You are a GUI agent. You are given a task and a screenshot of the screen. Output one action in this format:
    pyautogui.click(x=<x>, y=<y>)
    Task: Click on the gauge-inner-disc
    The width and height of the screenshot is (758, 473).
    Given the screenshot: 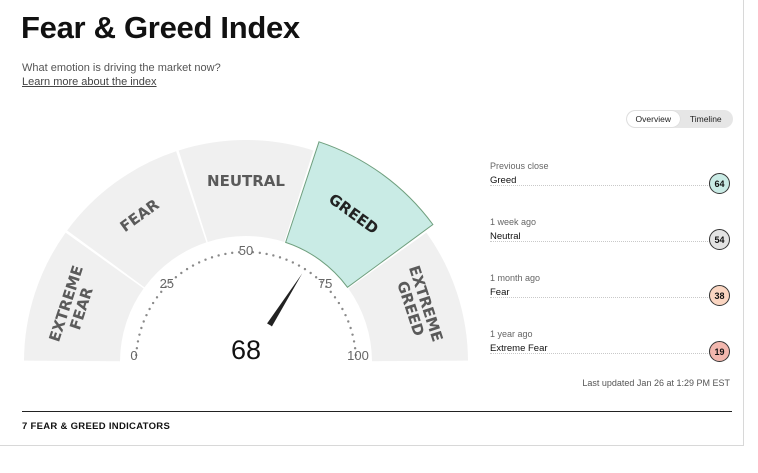 What is the action you would take?
    pyautogui.click(x=246, y=305)
    